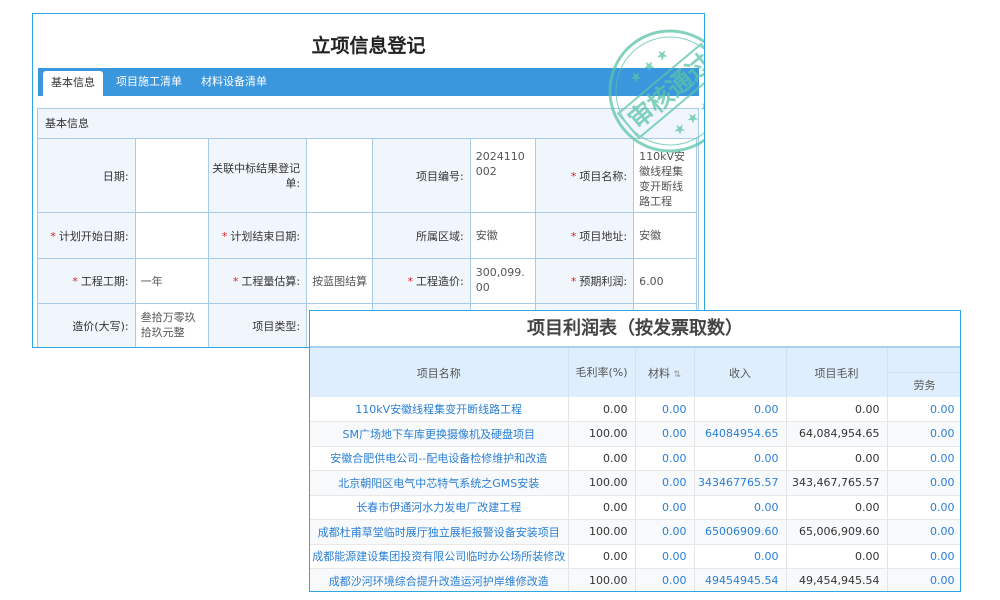 This screenshot has height=600, width=1000. What do you see at coordinates (168, 325) in the screenshot?
I see `cost-upper-value: 叁拾万零玖拾玖元整` at bounding box center [168, 325].